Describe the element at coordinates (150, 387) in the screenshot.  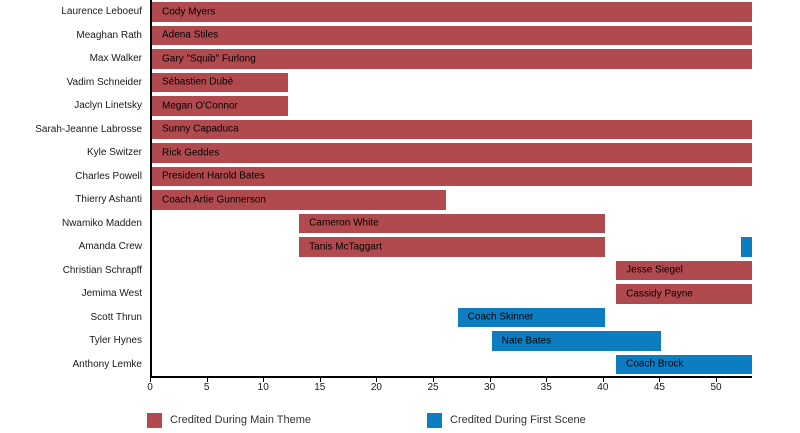
I see `x-axis-tick-label: 0` at that location.